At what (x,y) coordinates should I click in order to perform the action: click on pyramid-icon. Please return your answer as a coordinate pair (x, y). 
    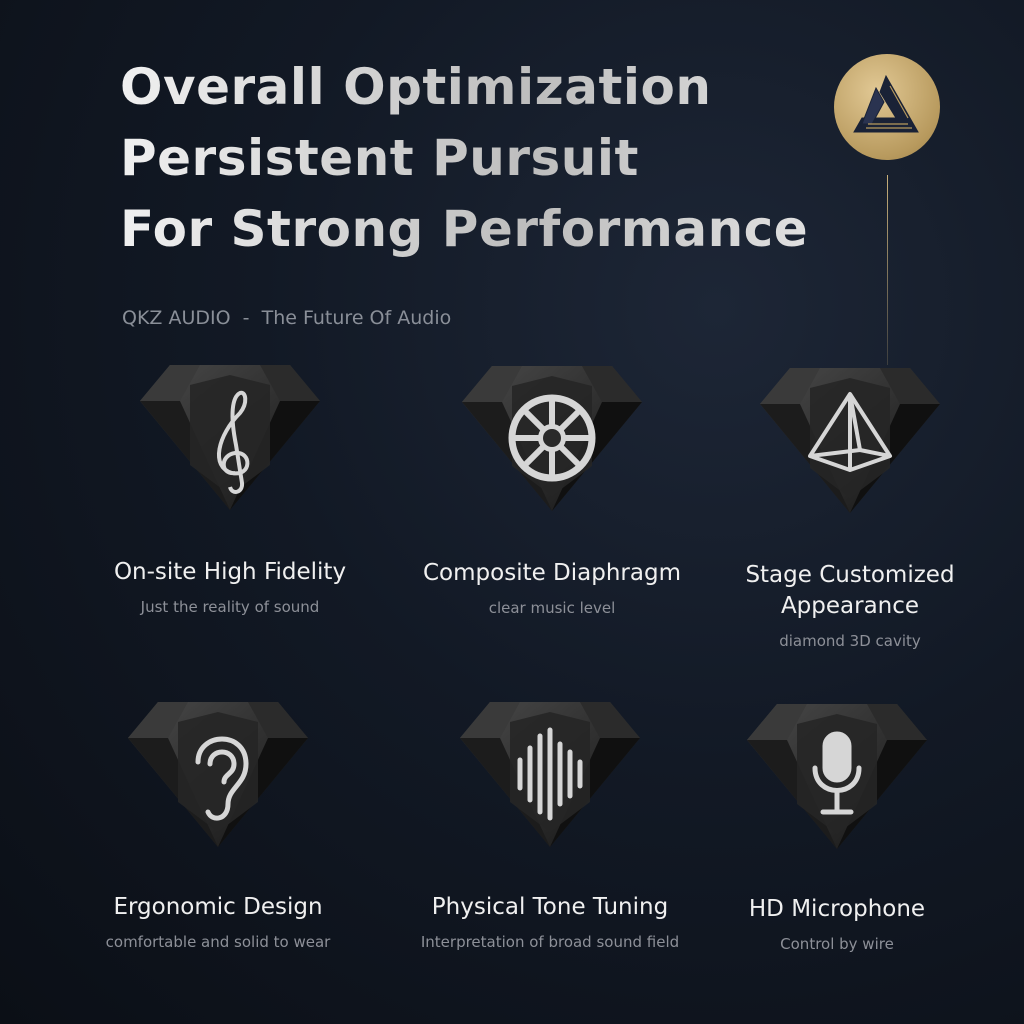
    Looking at the image, I should click on (850, 440).